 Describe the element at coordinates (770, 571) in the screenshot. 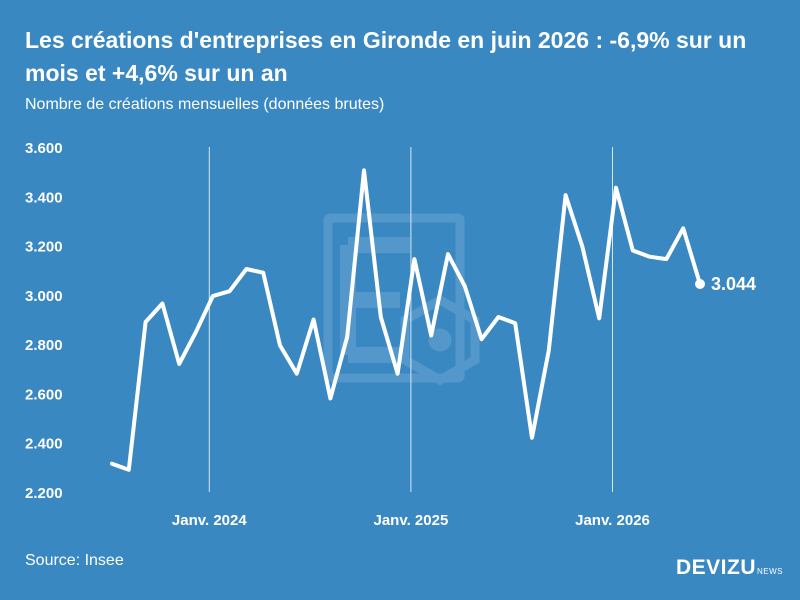

I see `brand-sub: NEWS` at that location.